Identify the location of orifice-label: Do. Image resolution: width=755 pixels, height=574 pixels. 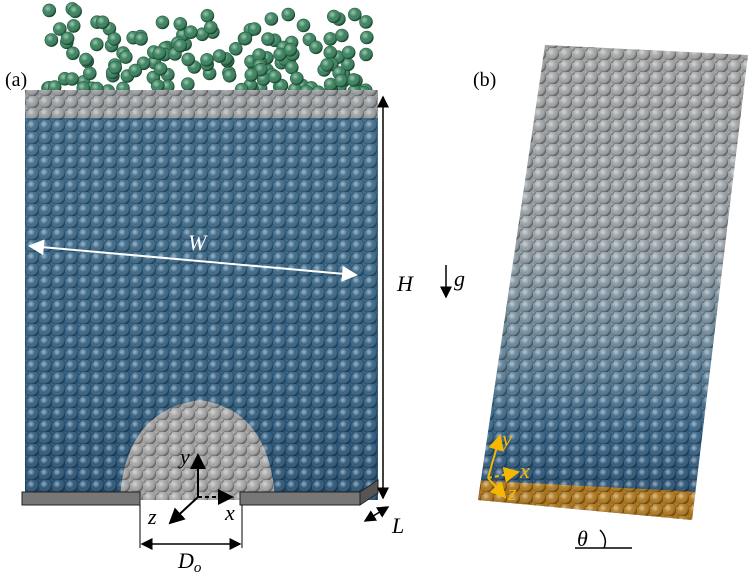
(189, 561).